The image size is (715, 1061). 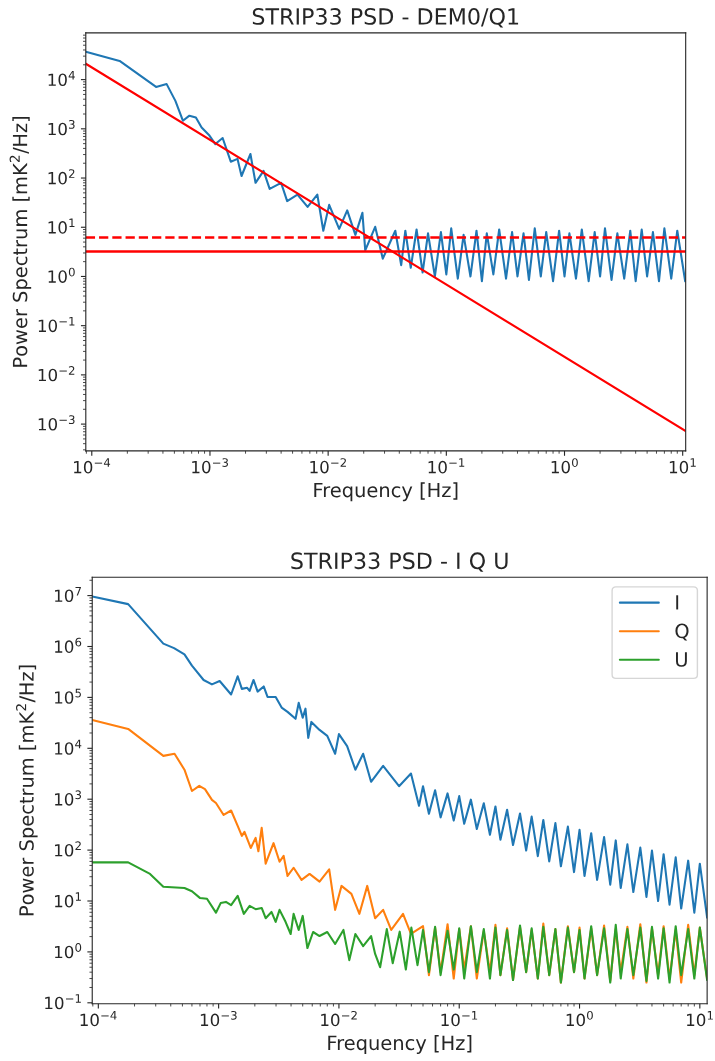 I want to click on y-tick-label: 10$^{7}$, so click(x=68, y=594).